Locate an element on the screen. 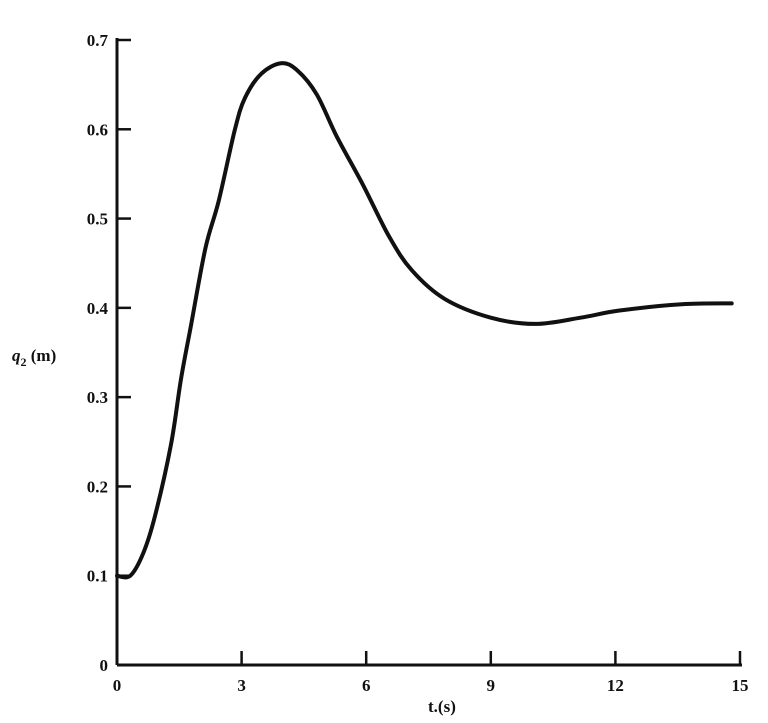 The height and width of the screenshot is (723, 768). x-tick-label: 6 is located at coordinates (366, 685).